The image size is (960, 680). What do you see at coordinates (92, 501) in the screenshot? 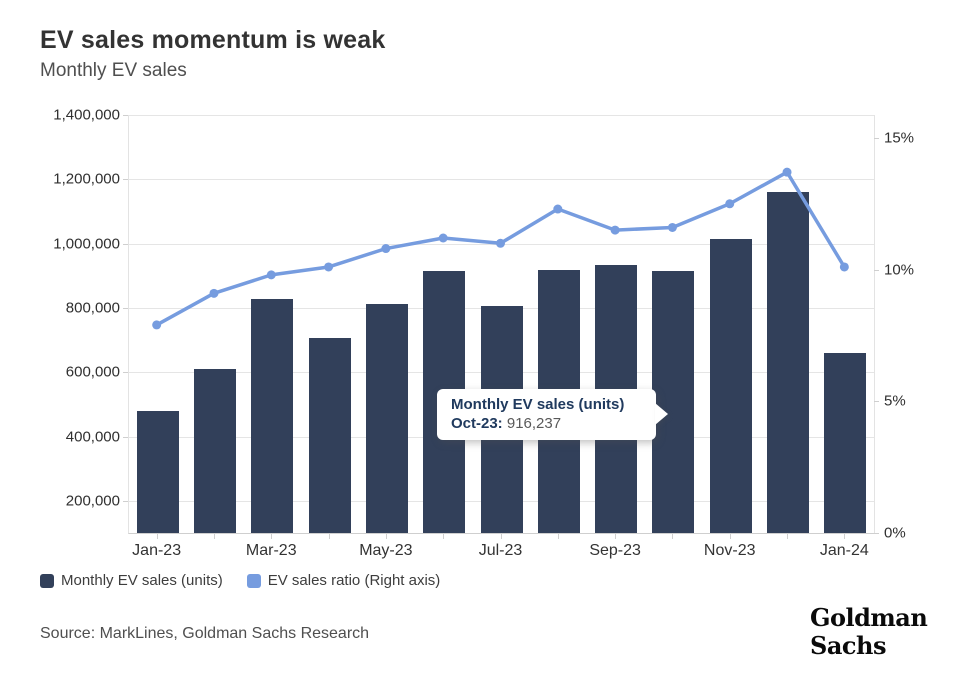
I see `left-axis-tick-label: 200,000` at bounding box center [92, 501].